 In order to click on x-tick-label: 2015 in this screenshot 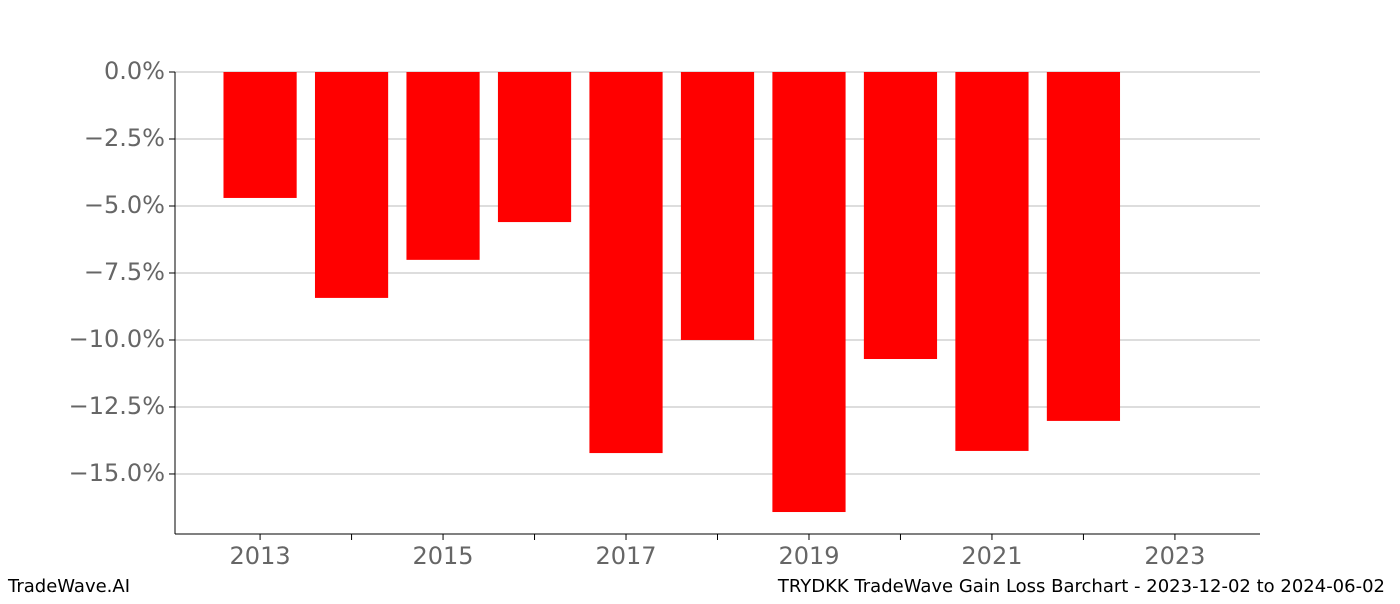, I will do `click(443, 556)`.